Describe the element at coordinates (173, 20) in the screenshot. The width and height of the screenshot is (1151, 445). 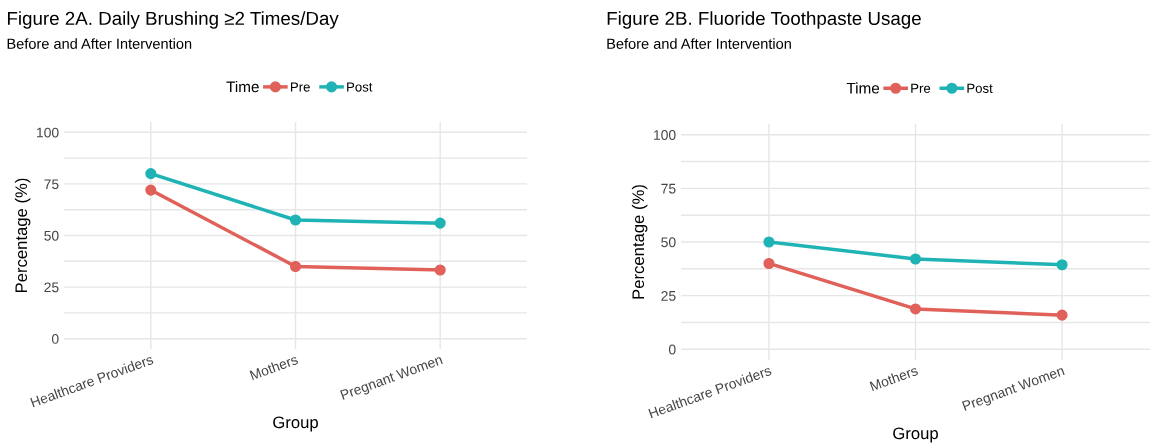
I see `chart-title: Figure 2A. Daily Brushing ≥2 Times/Day` at that location.